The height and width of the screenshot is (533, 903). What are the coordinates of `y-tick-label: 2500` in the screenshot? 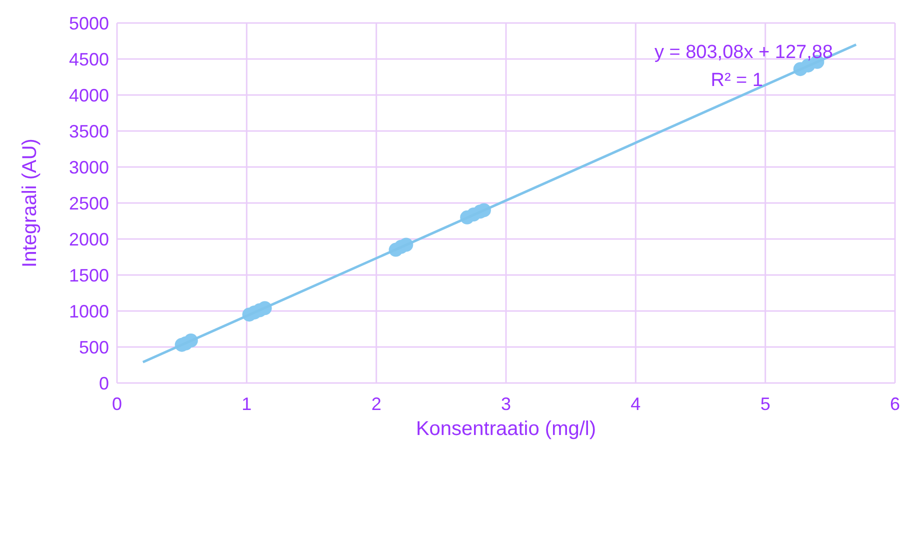 It's located at (88, 203).